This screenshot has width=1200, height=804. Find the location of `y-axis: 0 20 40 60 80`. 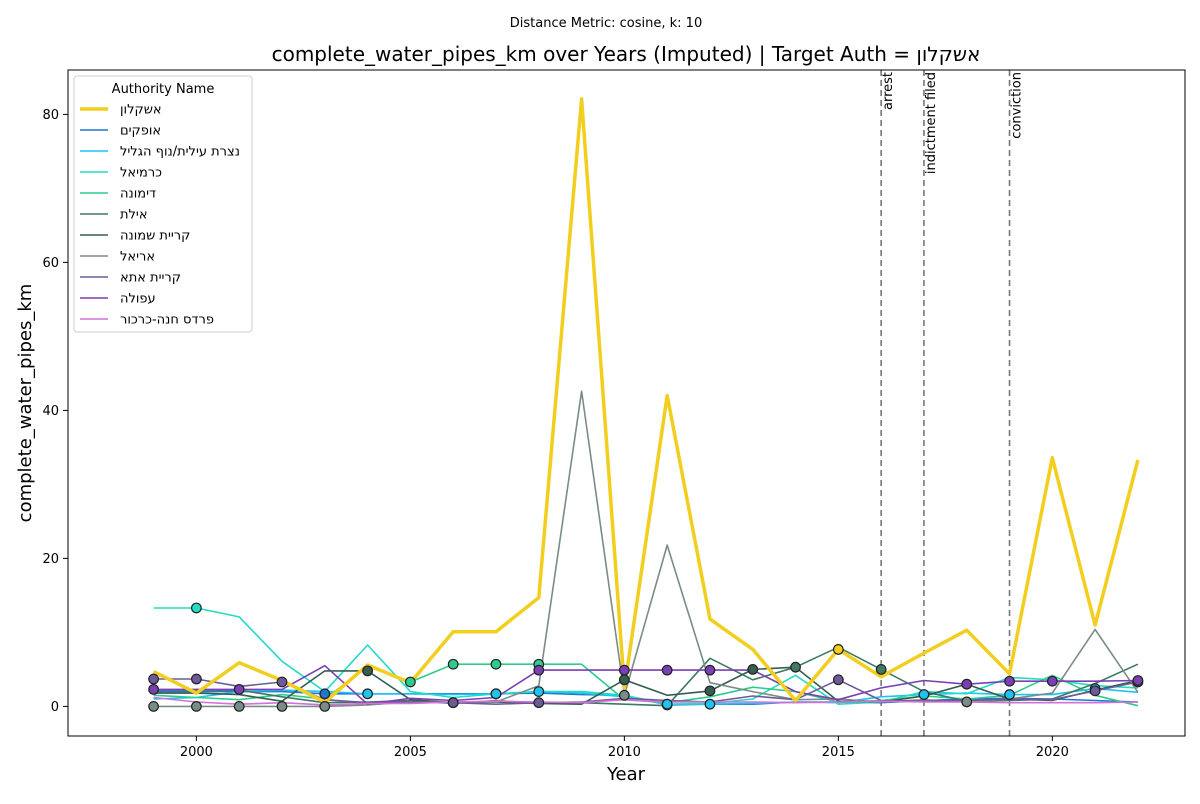

y-axis: 0 20 40 60 80 is located at coordinates (55, 411).